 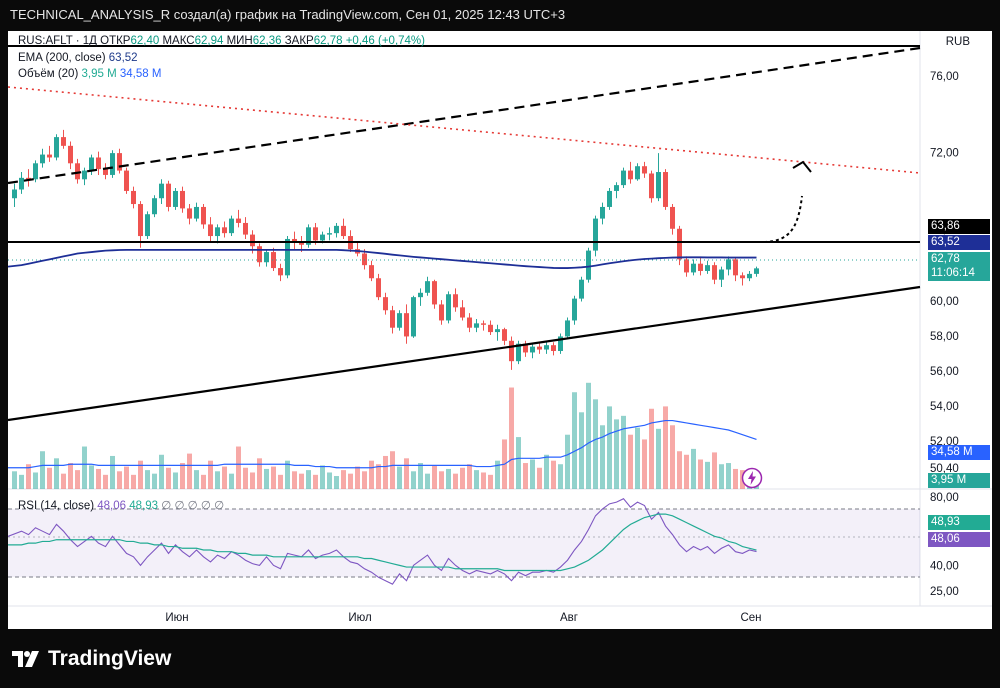 I want to click on volume-legend: Объём (20) 3,95 M 34,58 M, so click(x=89, y=74).